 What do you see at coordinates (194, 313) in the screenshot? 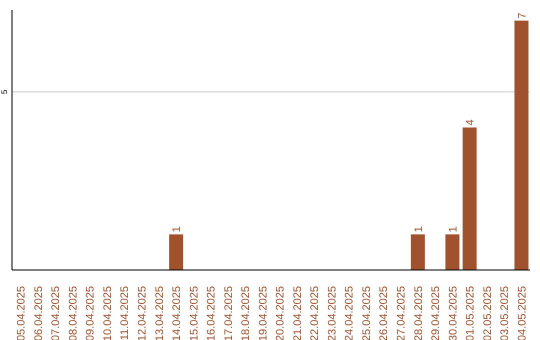
I see `x-tick-label: 15.04.2025` at bounding box center [194, 313].